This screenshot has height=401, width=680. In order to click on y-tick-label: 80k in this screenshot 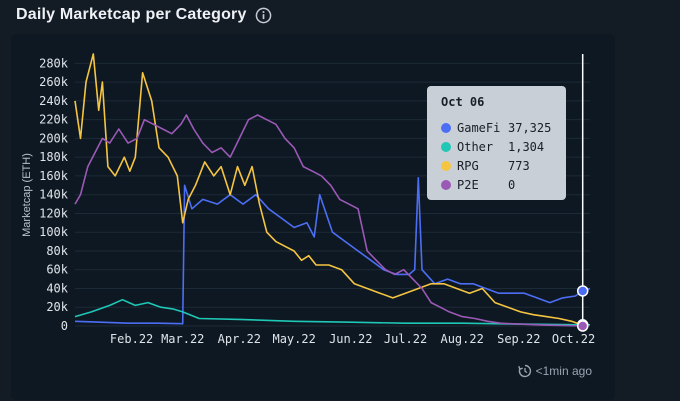, I will do `click(57, 251)`.